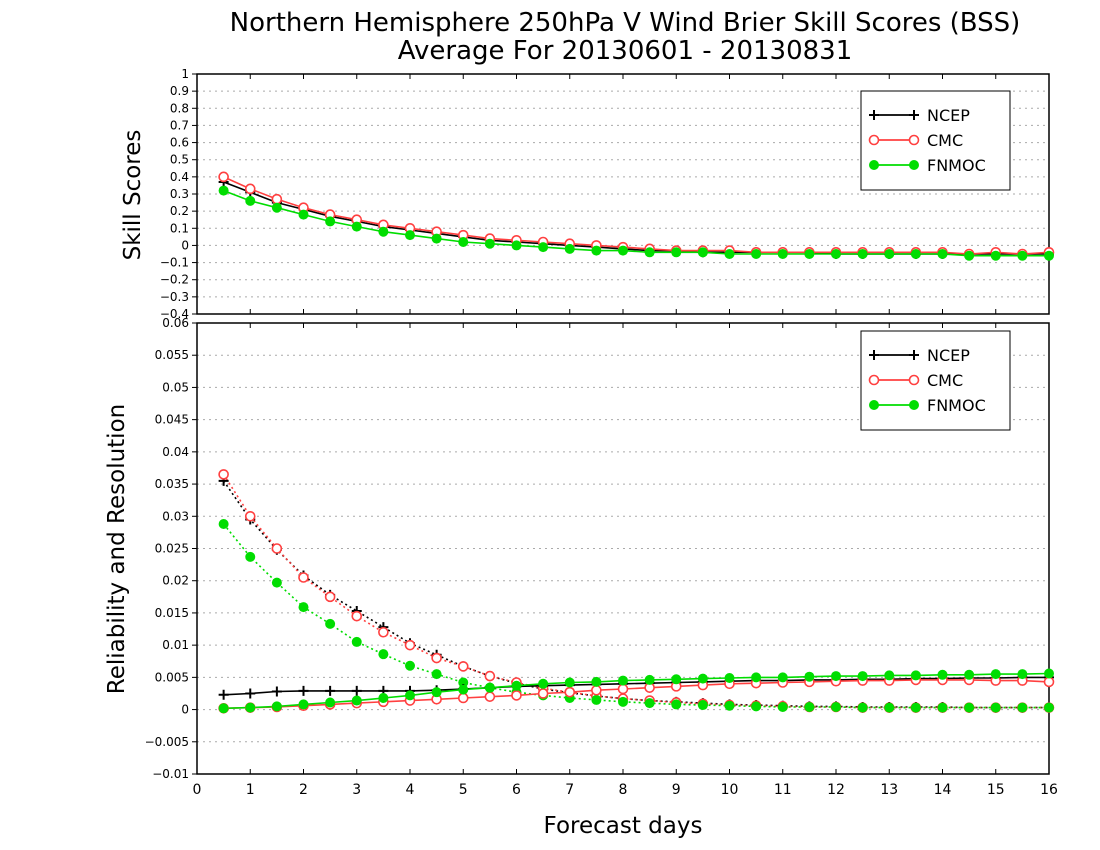  What do you see at coordinates (948, 355) in the screenshot?
I see `legend-label-ncep: NCEP` at bounding box center [948, 355].